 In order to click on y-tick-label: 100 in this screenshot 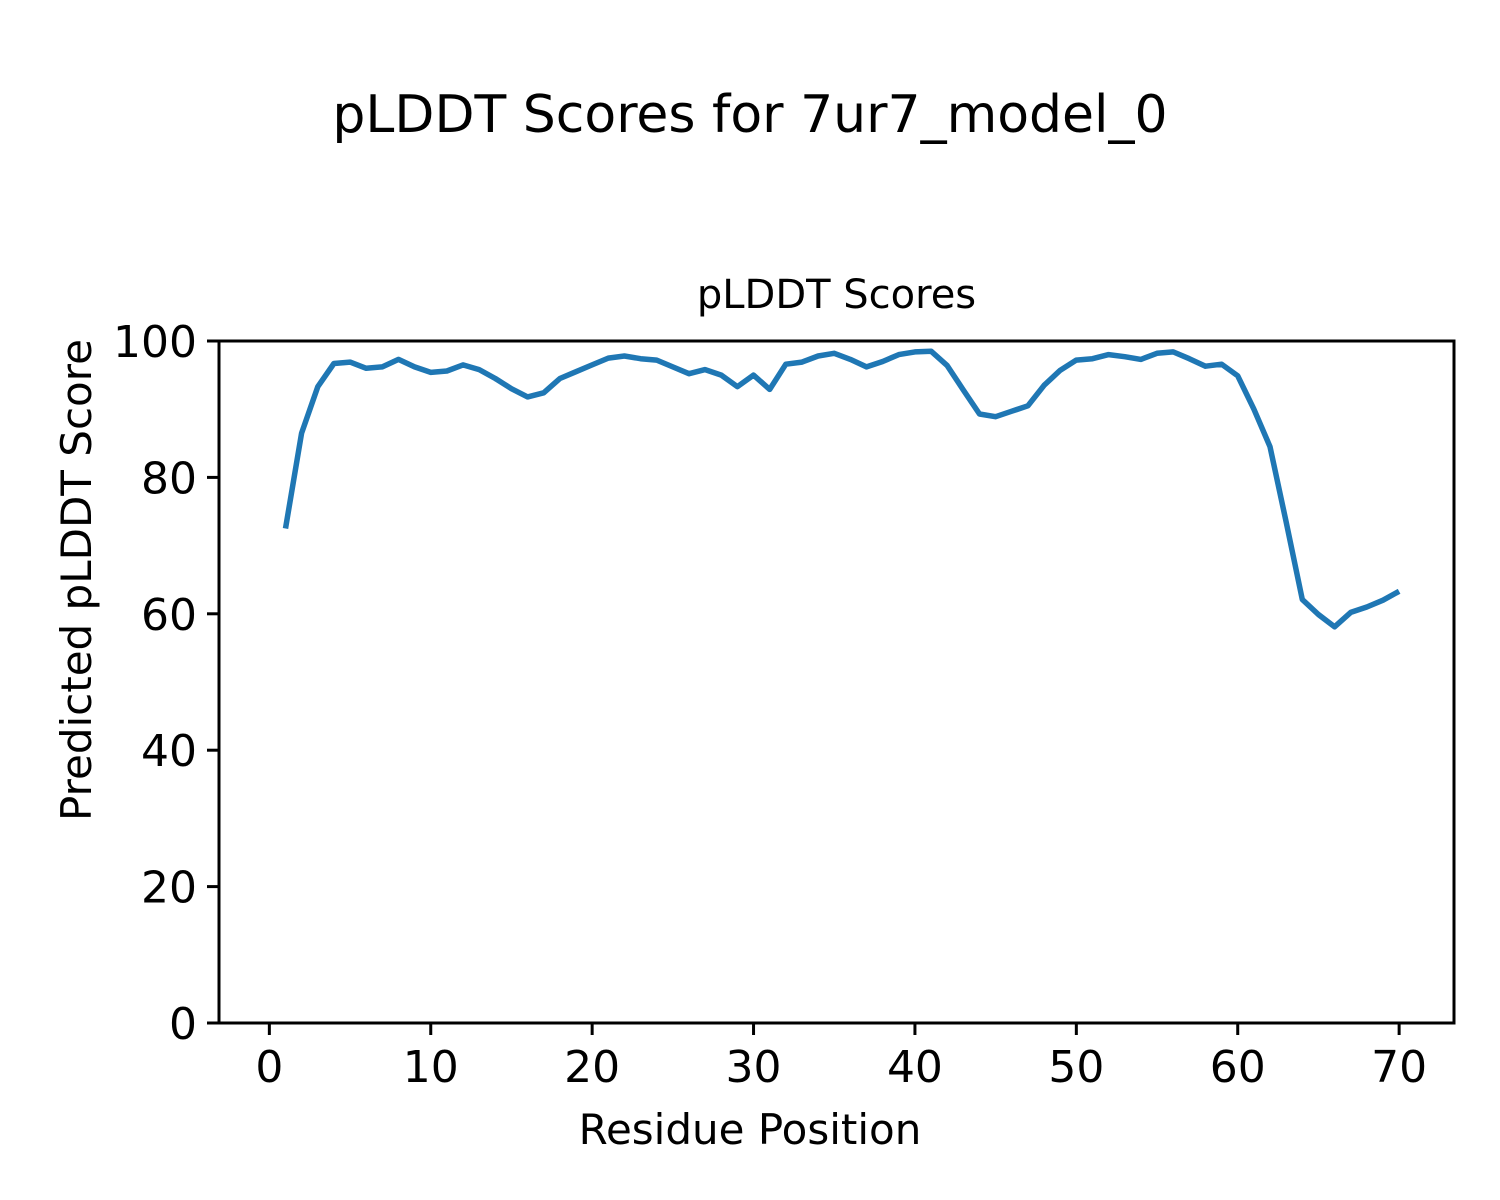, I will do `click(155, 342)`.